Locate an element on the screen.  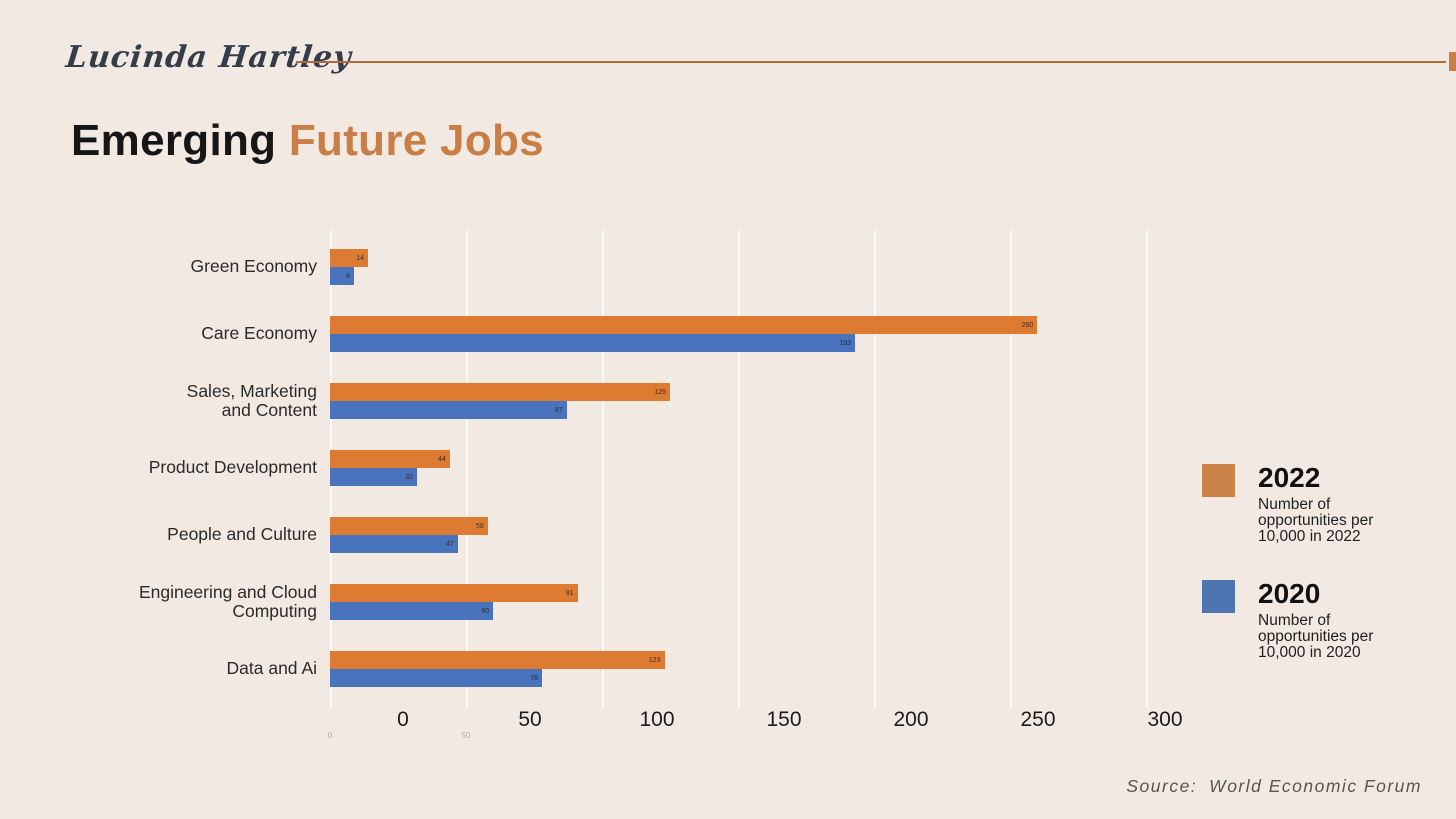
category-label: Data and Ai is located at coordinates (271, 668).